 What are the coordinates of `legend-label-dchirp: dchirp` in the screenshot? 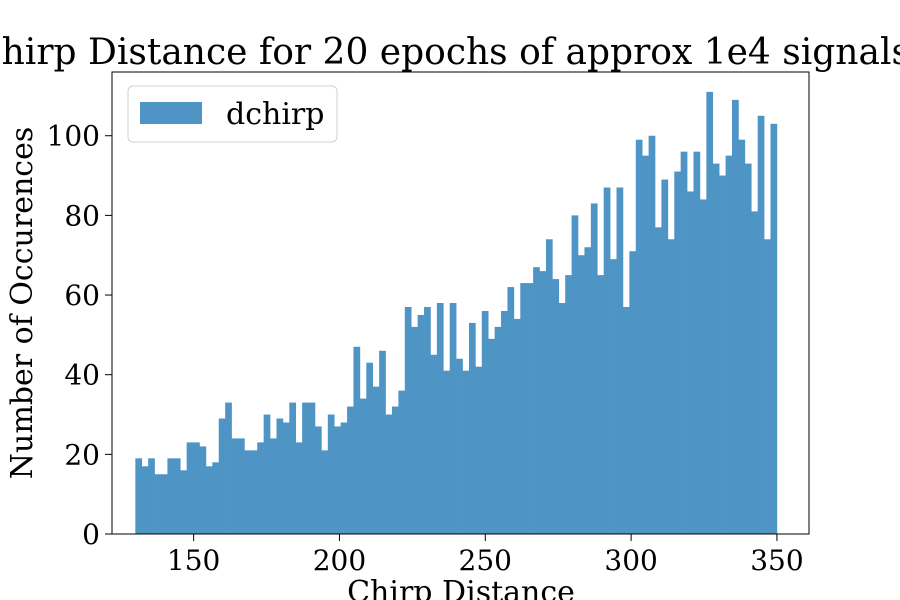 It's located at (275, 114).